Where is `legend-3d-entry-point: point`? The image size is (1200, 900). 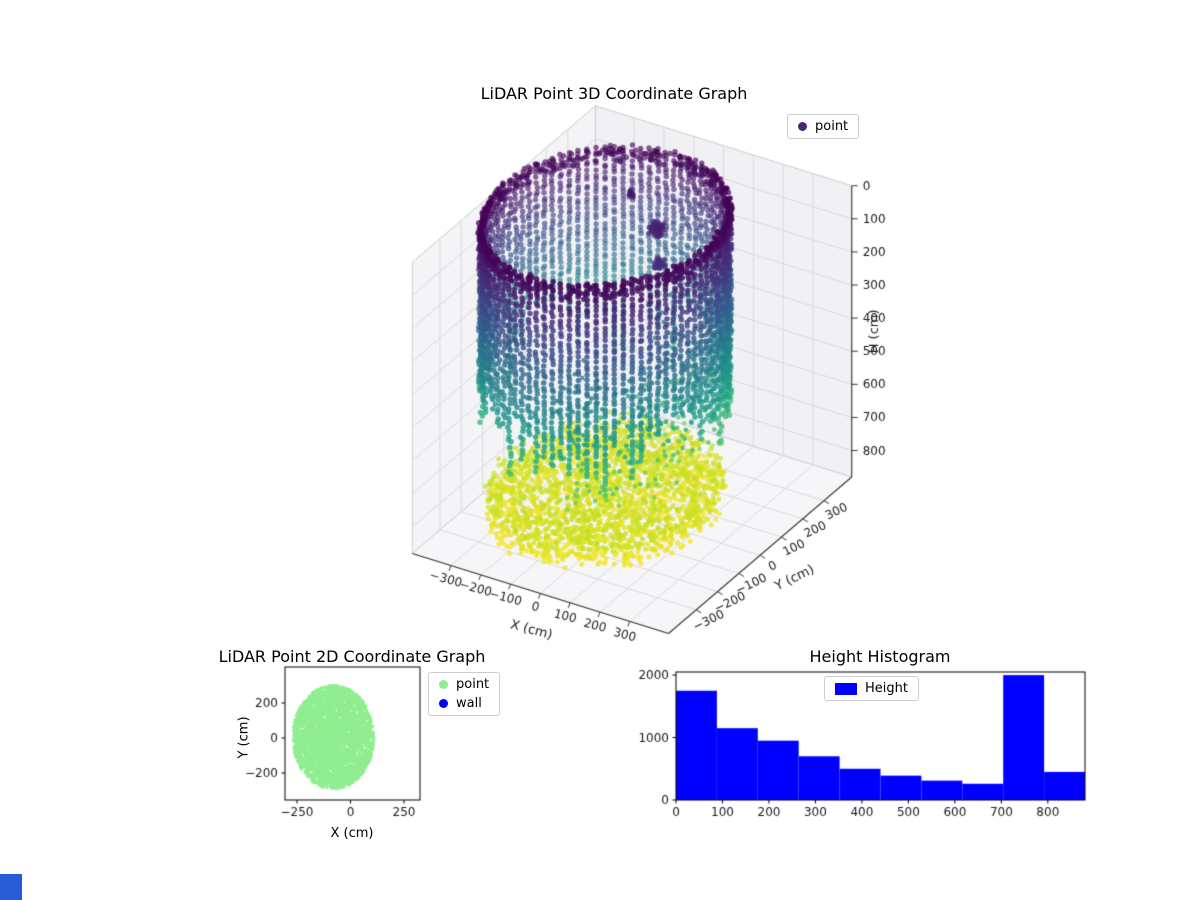
legend-3d-entry-point: point is located at coordinates (823, 126).